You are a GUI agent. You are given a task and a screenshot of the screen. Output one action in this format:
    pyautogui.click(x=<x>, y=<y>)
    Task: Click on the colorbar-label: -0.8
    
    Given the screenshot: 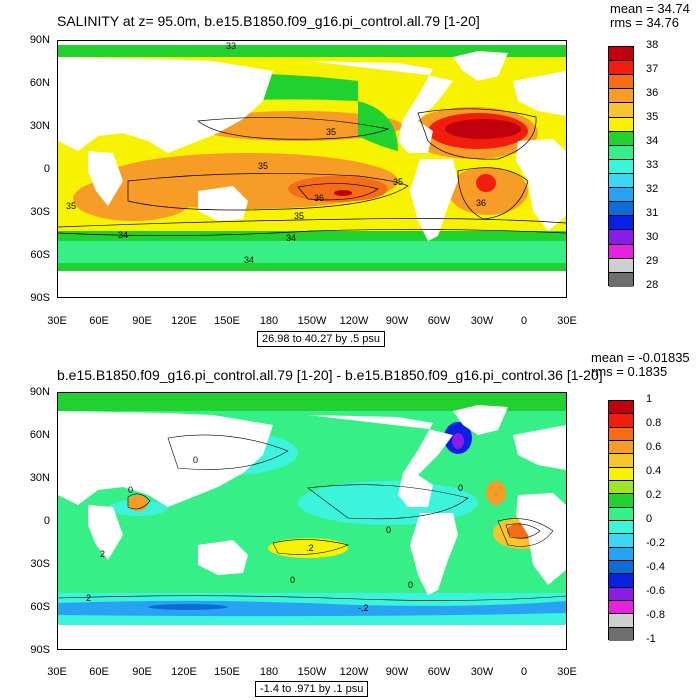 What is the action you would take?
    pyautogui.click(x=655, y=615)
    